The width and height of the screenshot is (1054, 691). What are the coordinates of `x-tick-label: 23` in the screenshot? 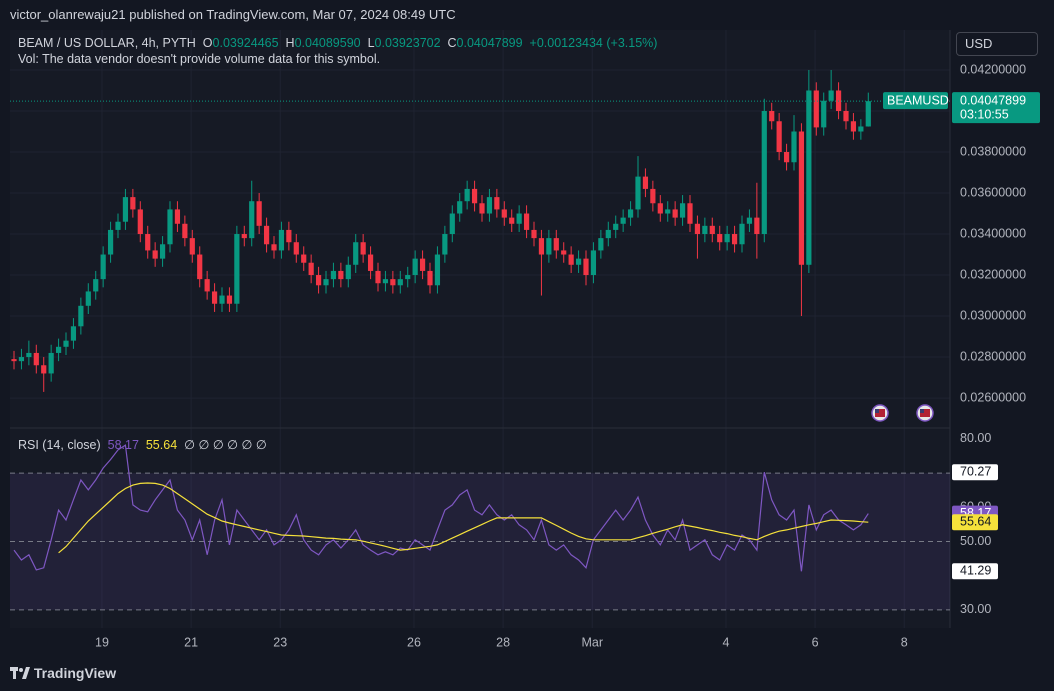 It's located at (280, 642).